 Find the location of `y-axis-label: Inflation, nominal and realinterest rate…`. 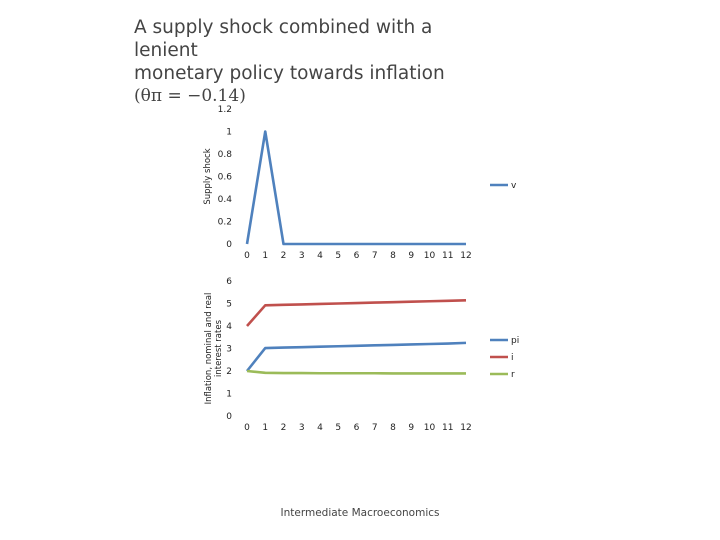

y-axis-label: Inflation, nominal and realinterest rate… is located at coordinates (214, 349).